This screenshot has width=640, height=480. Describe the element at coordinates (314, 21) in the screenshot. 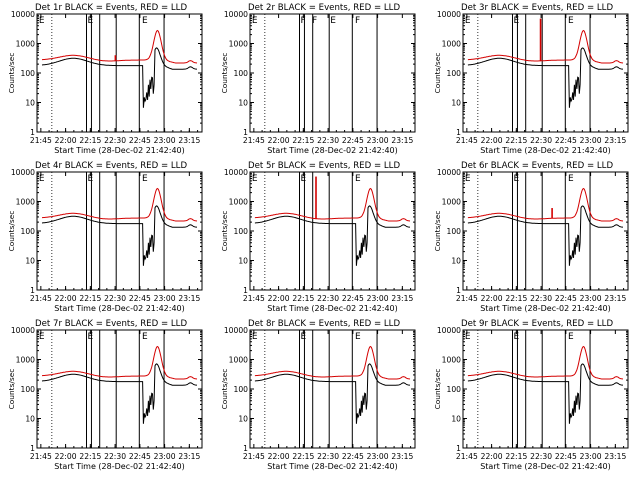

I see `flag-label: F` at that location.